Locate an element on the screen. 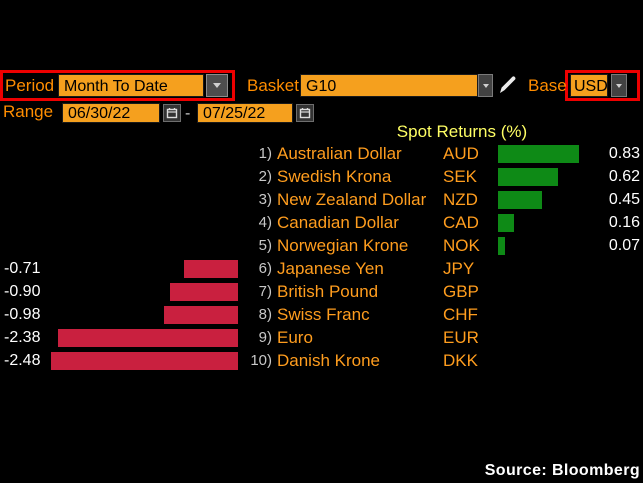 Image resolution: width=643 pixels, height=483 pixels. row-rank: 9) is located at coordinates (265, 337).